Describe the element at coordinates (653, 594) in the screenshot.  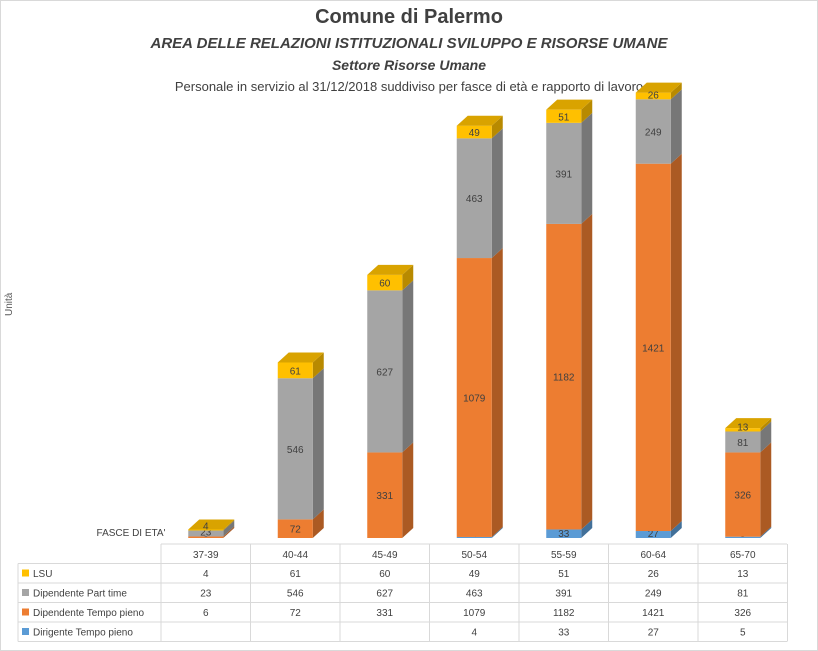
I see `table-cell: 249` at that location.